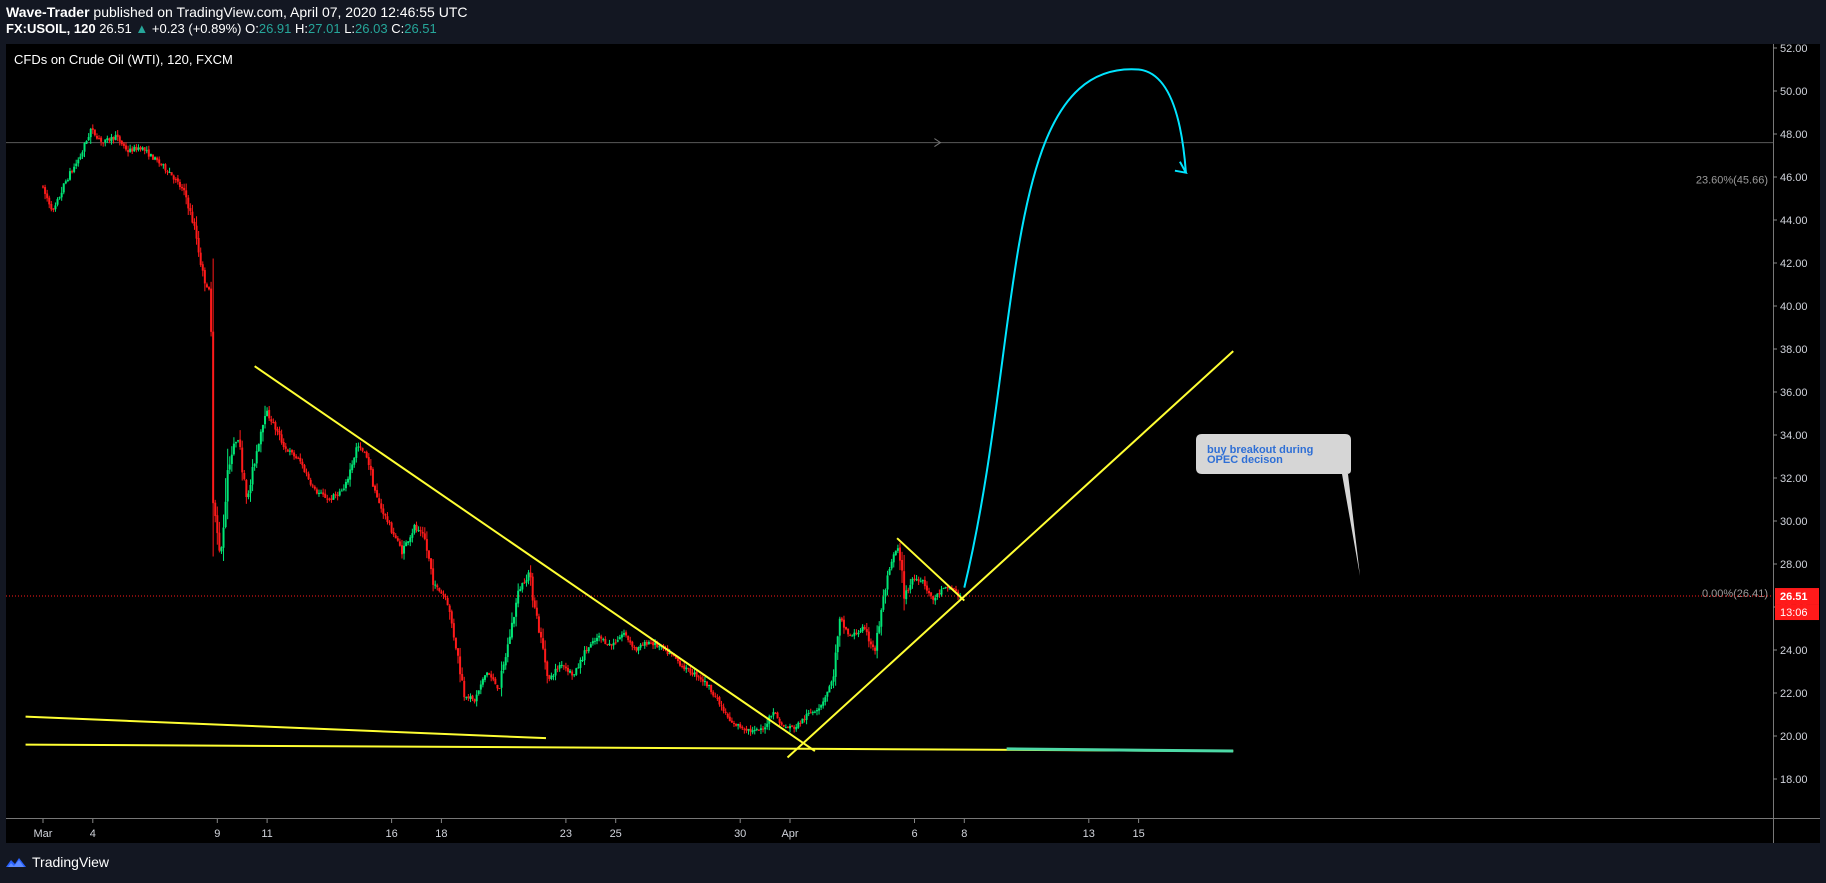  What do you see at coordinates (71, 862) in the screenshot?
I see `footer-brand: TradingView` at bounding box center [71, 862].